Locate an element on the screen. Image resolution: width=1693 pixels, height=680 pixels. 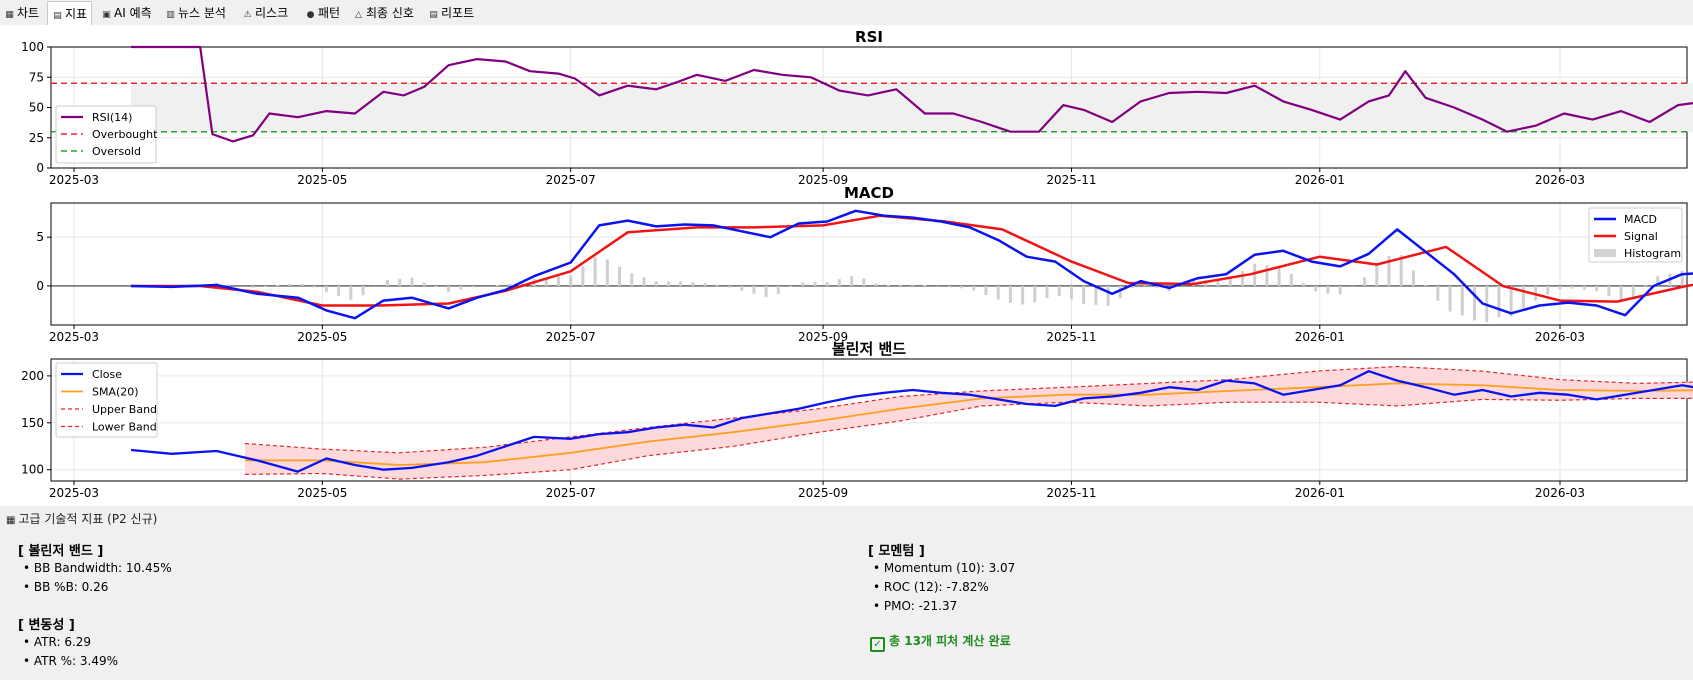
tab-label: AI 예측 is located at coordinates (133, 13).